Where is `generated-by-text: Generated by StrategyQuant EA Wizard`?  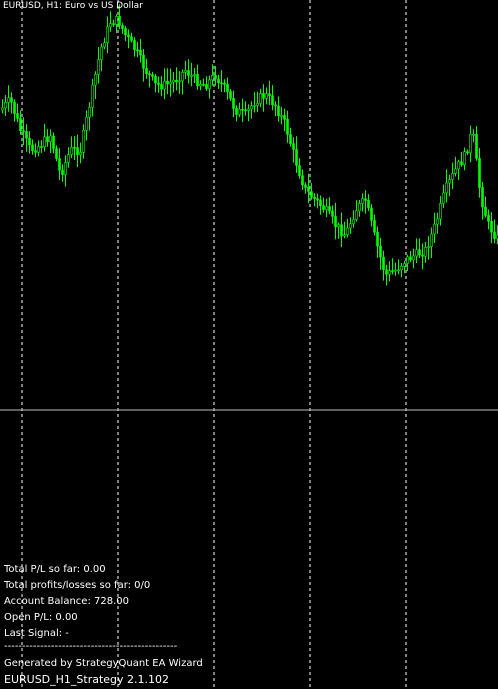 generated-by-text: Generated by StrategyQuant EA Wizard is located at coordinates (103, 663).